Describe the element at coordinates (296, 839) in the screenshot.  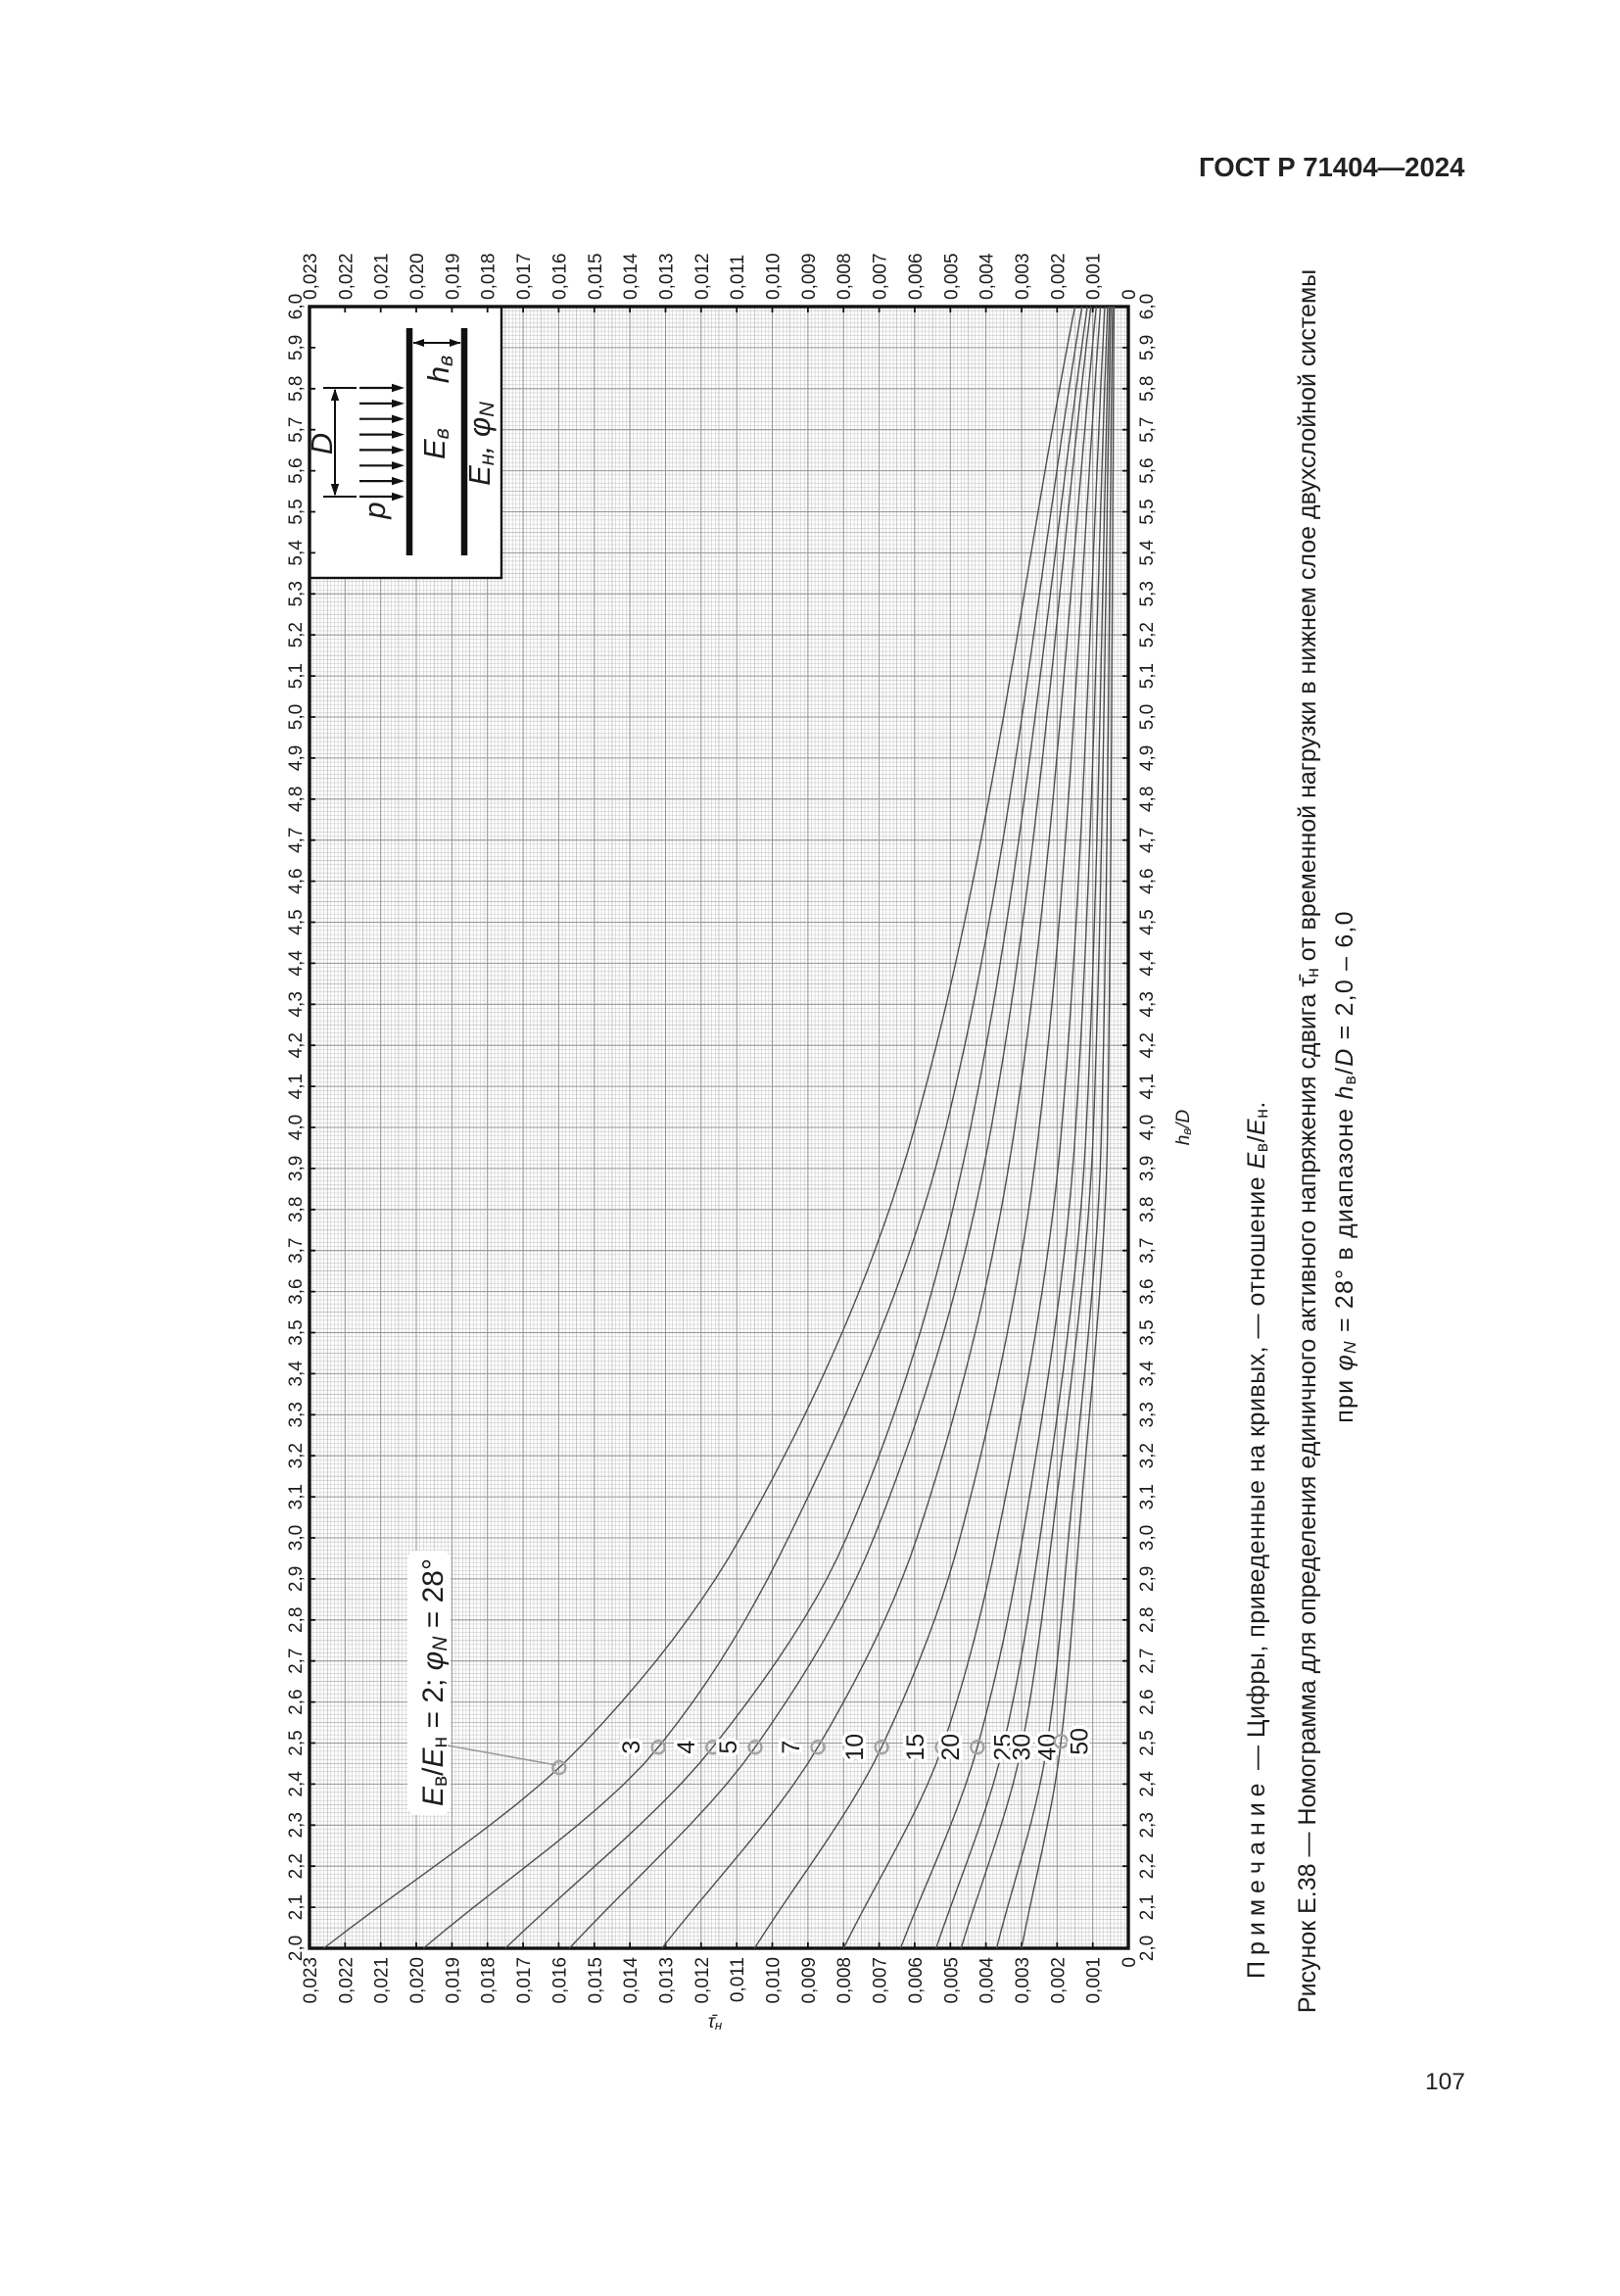
I see `svg-text: 4,7` at that location.